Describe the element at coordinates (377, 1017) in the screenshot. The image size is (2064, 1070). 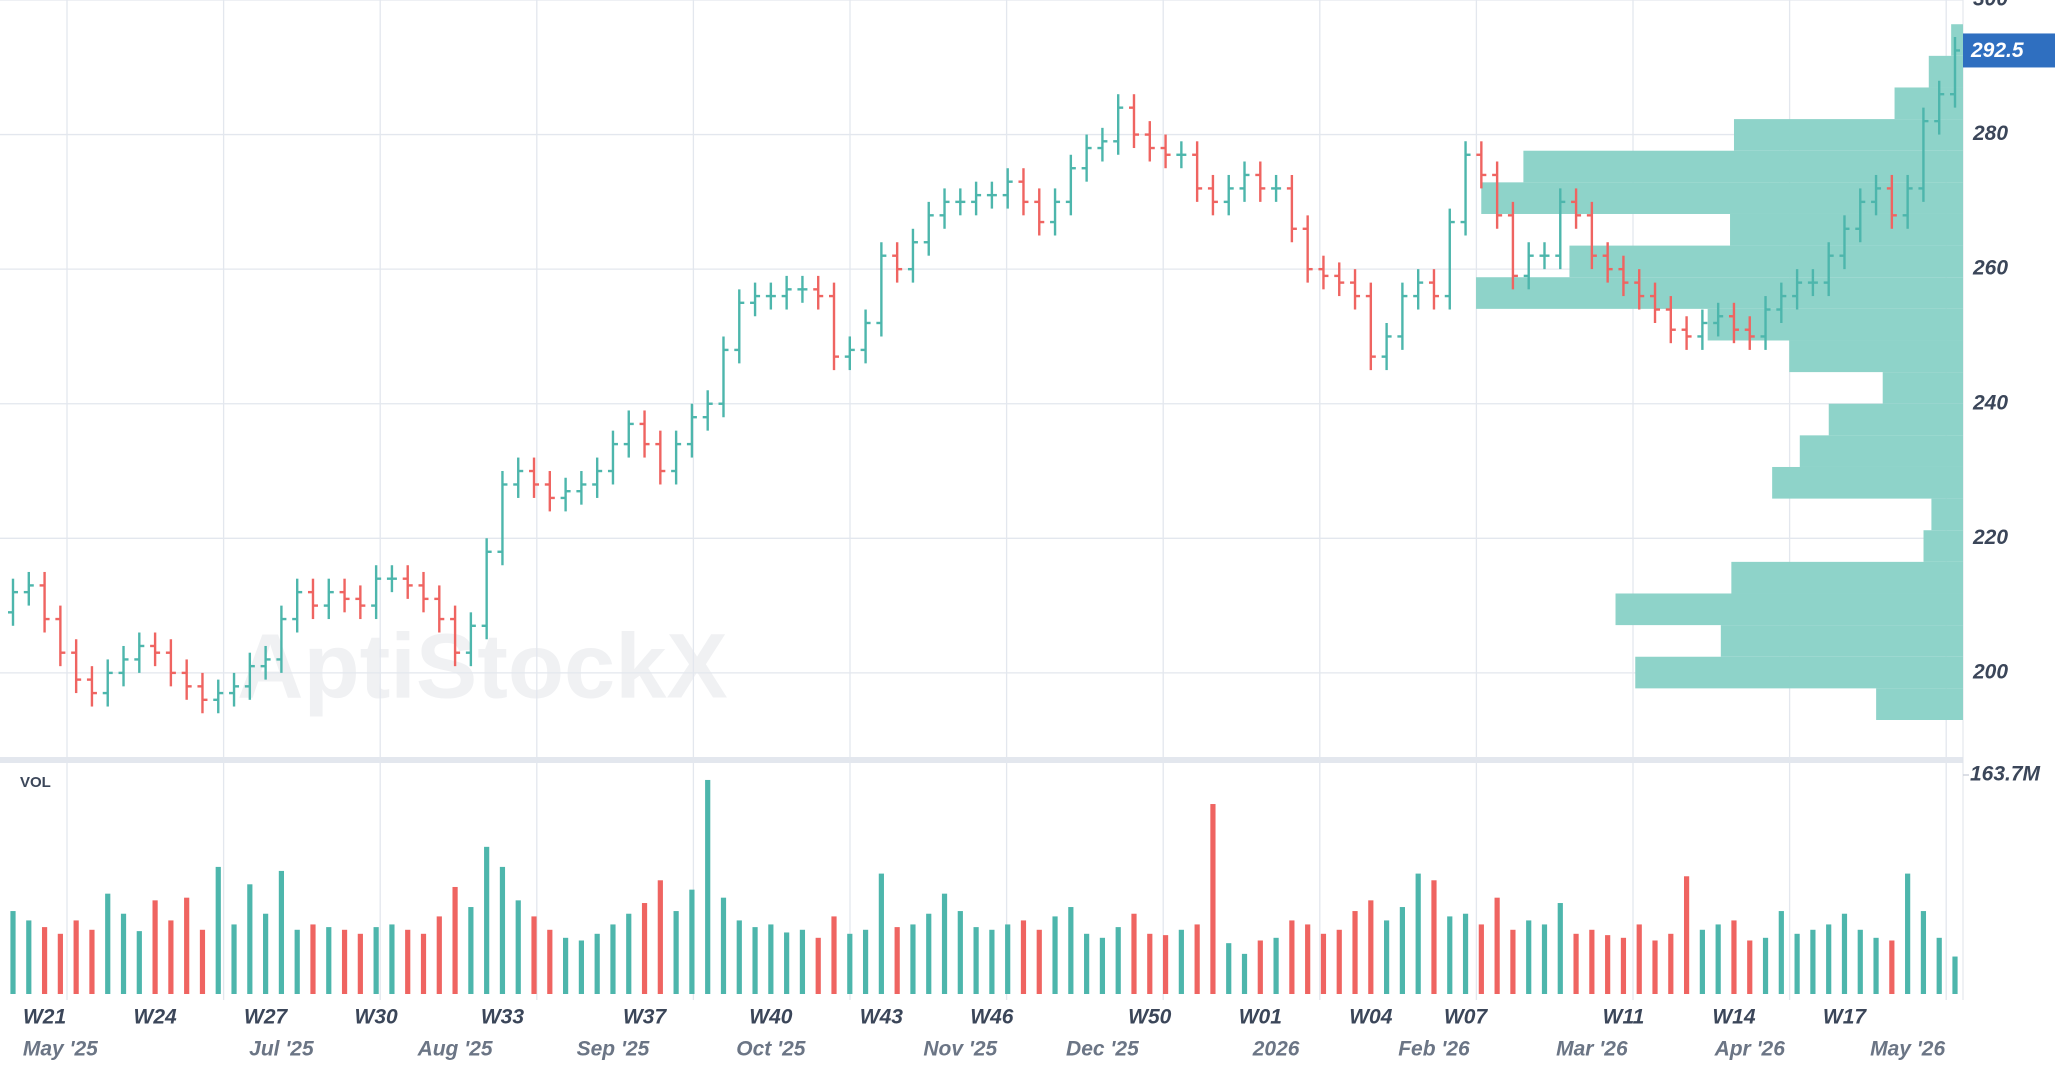
I see `x-tick-label: W30` at that location.